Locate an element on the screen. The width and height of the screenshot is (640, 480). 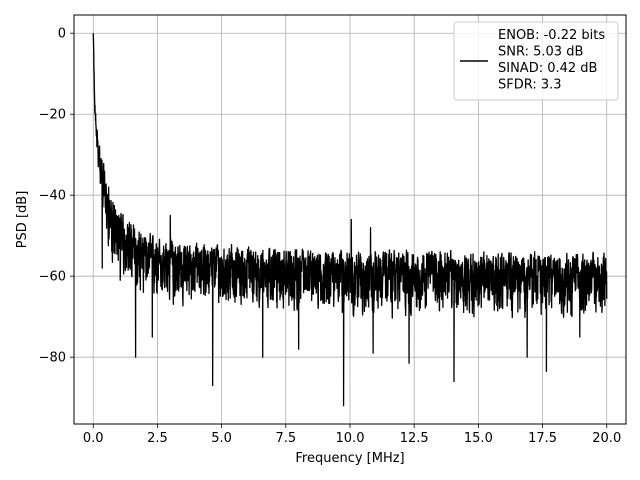
y-tick-label: −60 is located at coordinates (52, 277).